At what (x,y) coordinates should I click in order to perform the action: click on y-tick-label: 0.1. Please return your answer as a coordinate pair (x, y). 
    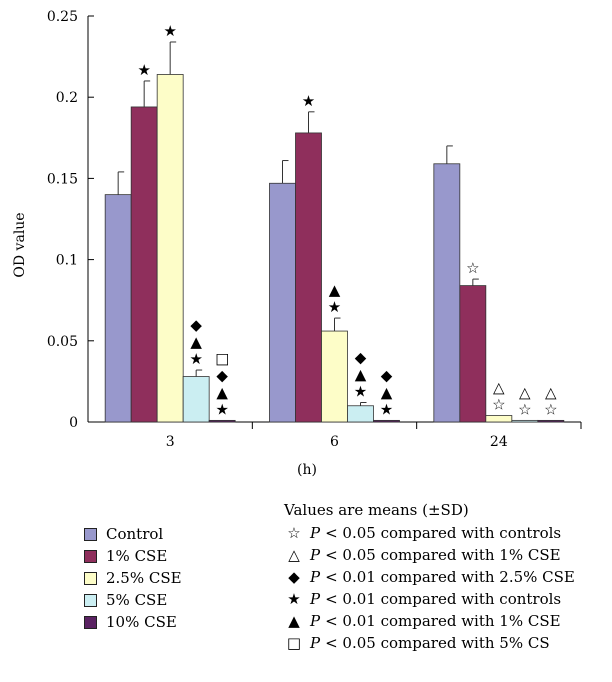
    Looking at the image, I should click on (67, 261).